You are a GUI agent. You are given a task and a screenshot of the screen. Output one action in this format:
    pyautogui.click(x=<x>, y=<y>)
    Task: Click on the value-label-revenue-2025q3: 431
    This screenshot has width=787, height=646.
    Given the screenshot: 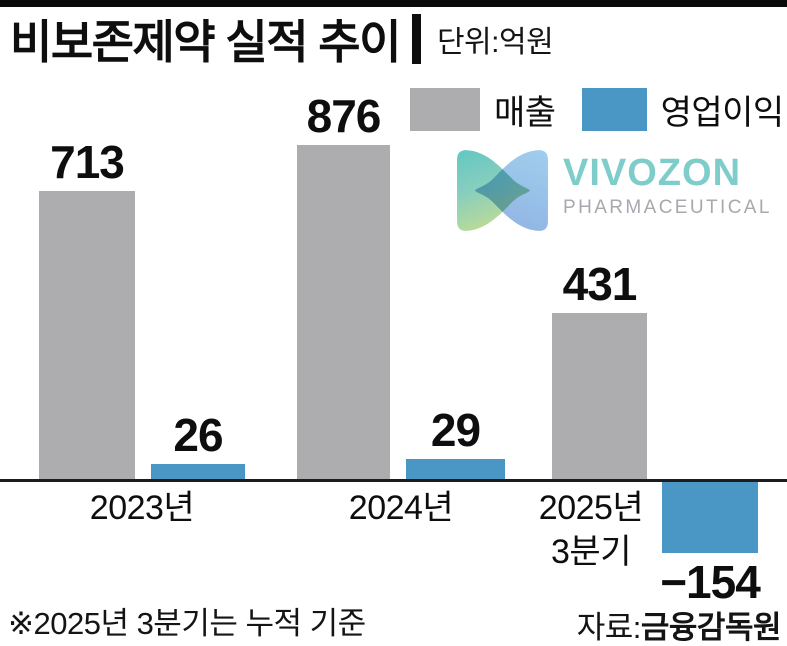 What is the action you would take?
    pyautogui.click(x=600, y=284)
    